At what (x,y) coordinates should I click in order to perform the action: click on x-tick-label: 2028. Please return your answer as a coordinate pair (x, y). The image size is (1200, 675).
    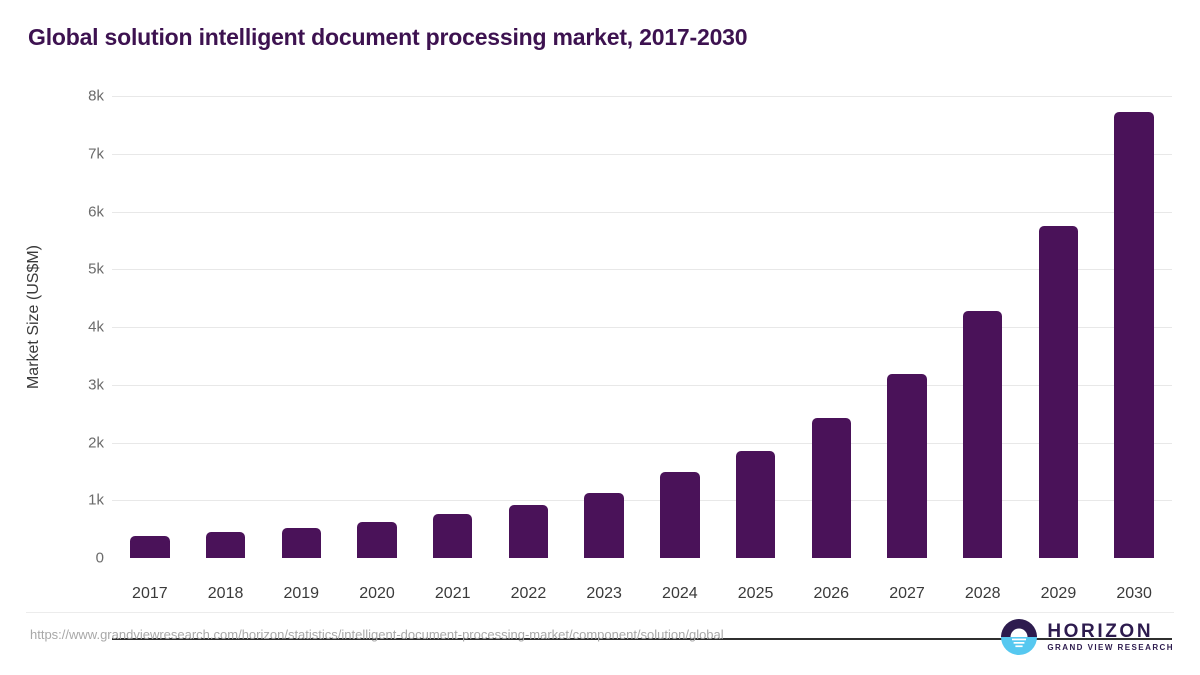
    Looking at the image, I should click on (982, 593).